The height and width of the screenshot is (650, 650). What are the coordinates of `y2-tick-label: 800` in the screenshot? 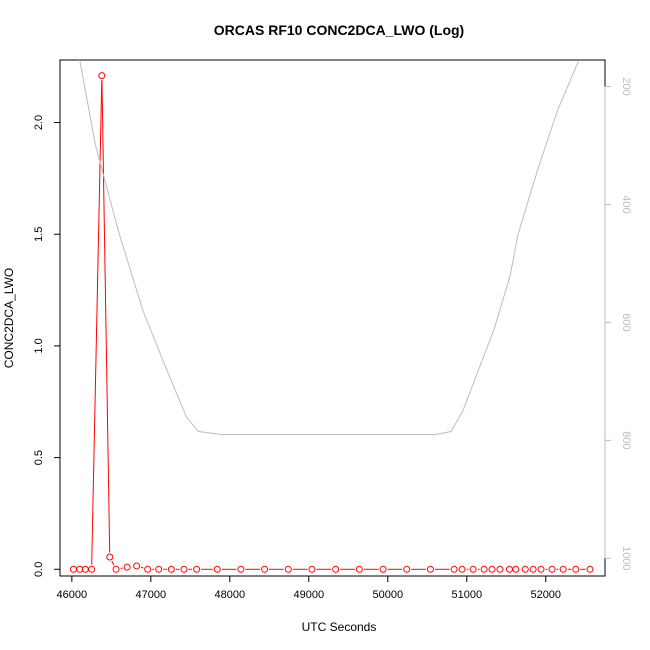 It's located at (626, 440).